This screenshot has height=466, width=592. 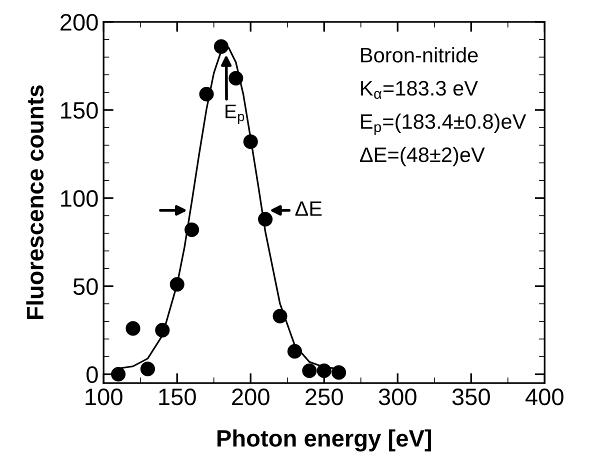 What do you see at coordinates (79, 22) in the screenshot?
I see `y-tick-label: 200` at bounding box center [79, 22].